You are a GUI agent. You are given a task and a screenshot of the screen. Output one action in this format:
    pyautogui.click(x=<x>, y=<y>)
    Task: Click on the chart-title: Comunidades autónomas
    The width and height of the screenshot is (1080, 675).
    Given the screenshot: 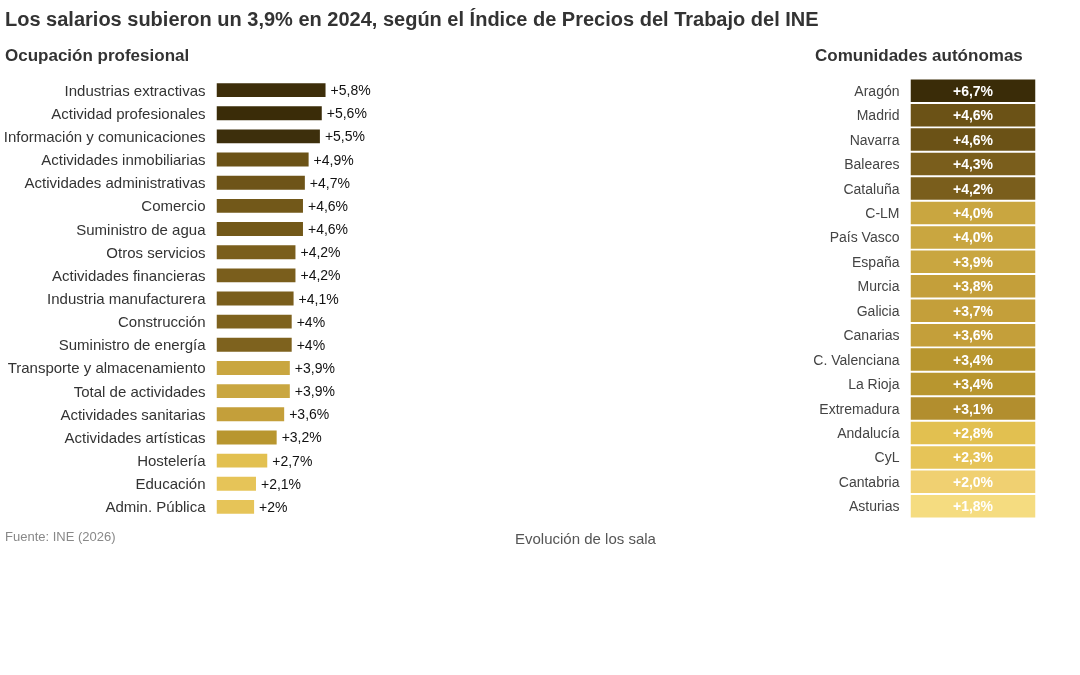 What is the action you would take?
    pyautogui.click(x=919, y=55)
    